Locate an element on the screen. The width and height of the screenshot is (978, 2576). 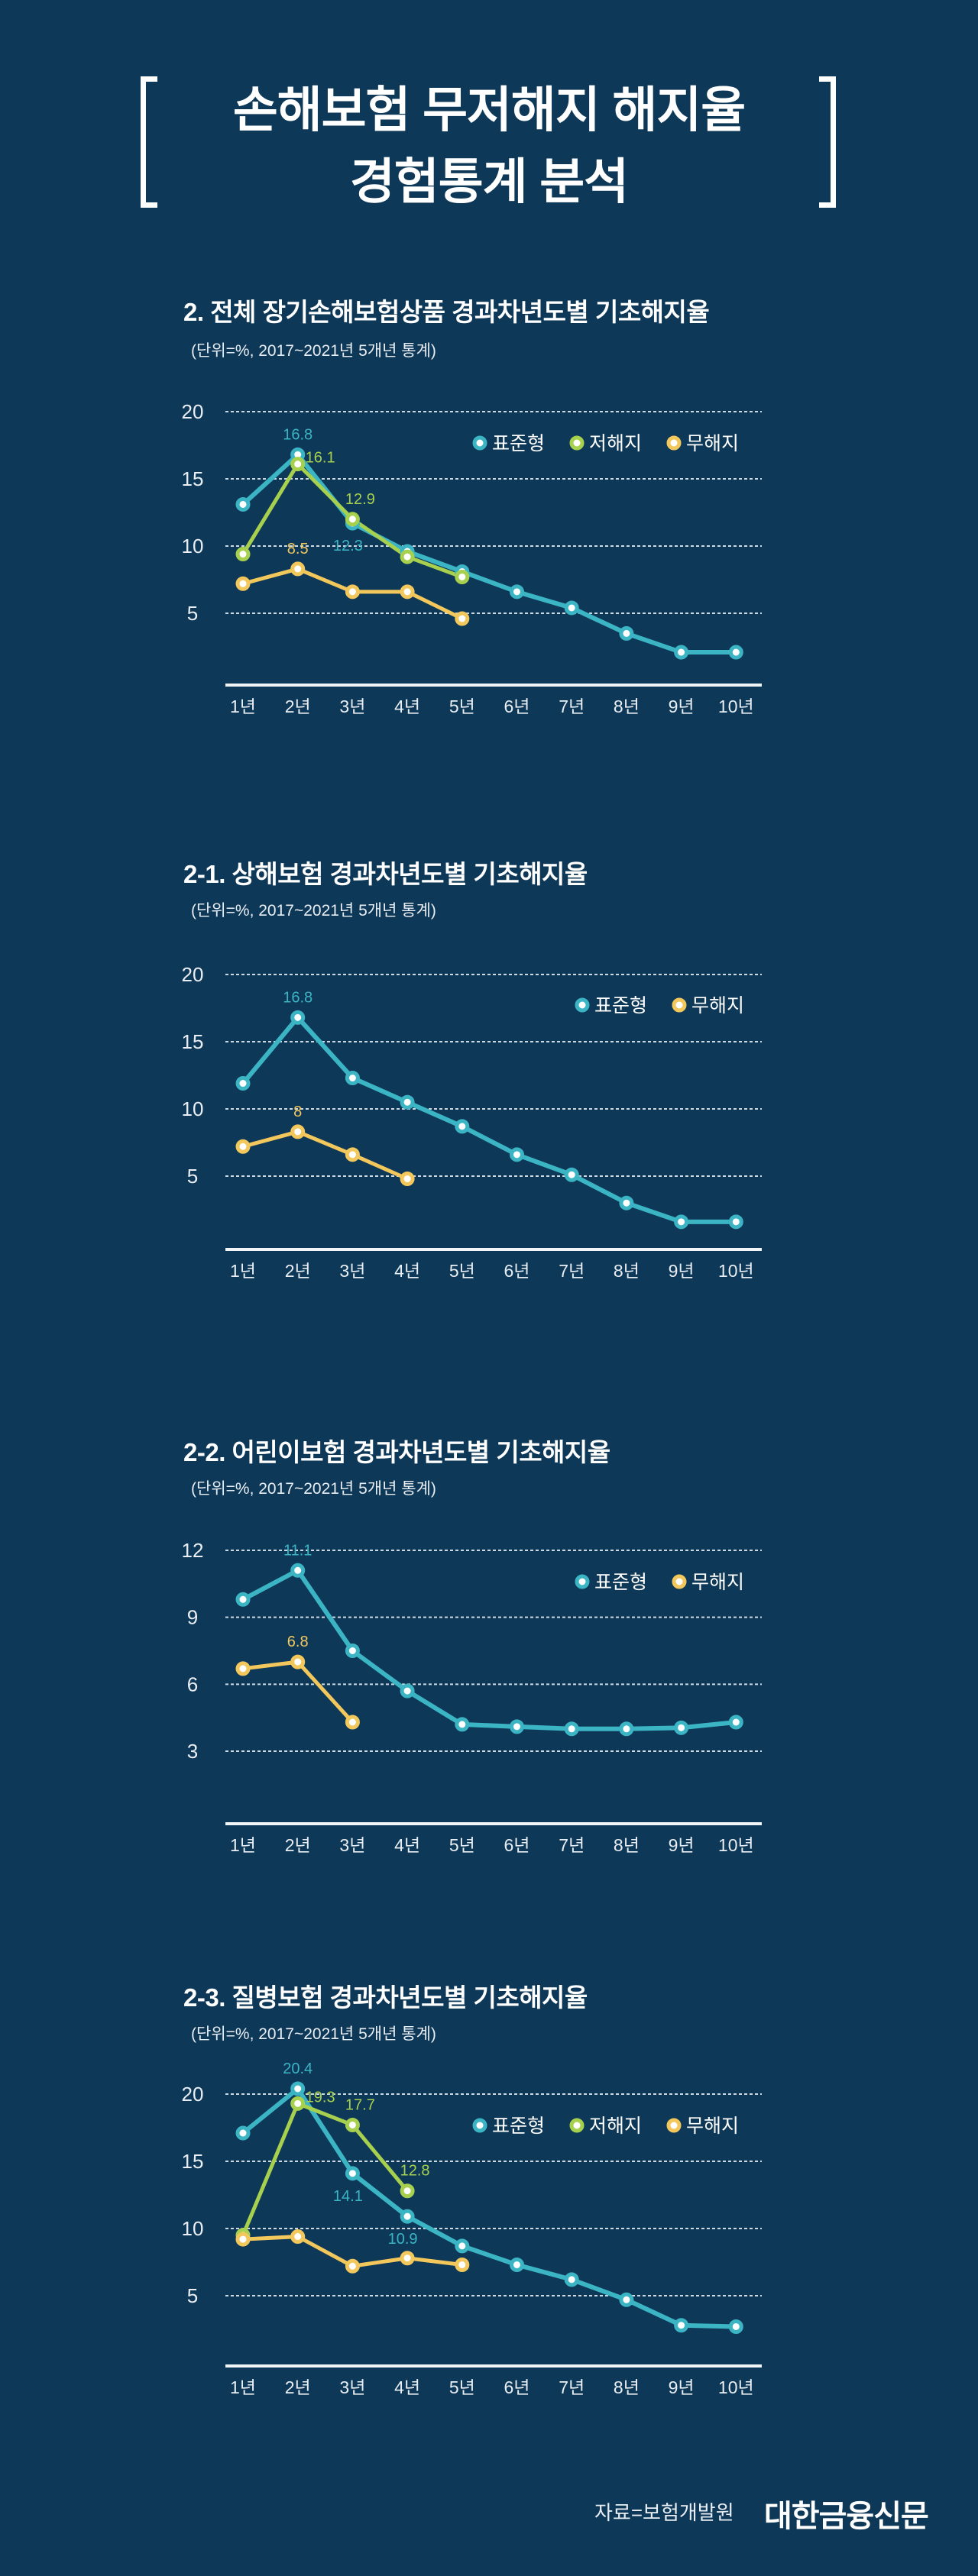
page-title-line1: 손해보험 무저해지 해지율 is located at coordinates (489, 109).